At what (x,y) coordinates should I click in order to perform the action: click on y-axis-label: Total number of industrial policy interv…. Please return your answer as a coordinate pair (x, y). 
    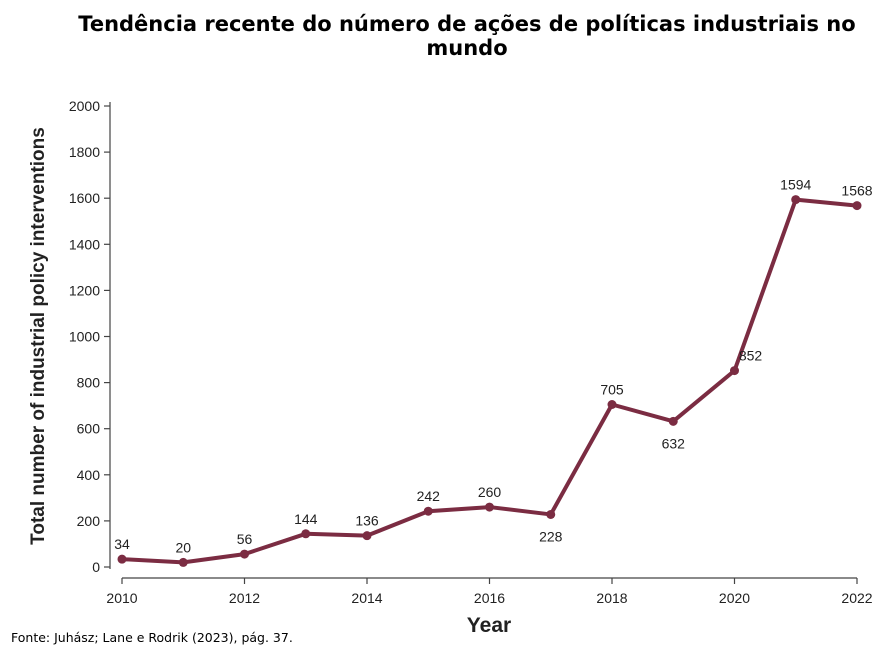
    Looking at the image, I should click on (38, 336).